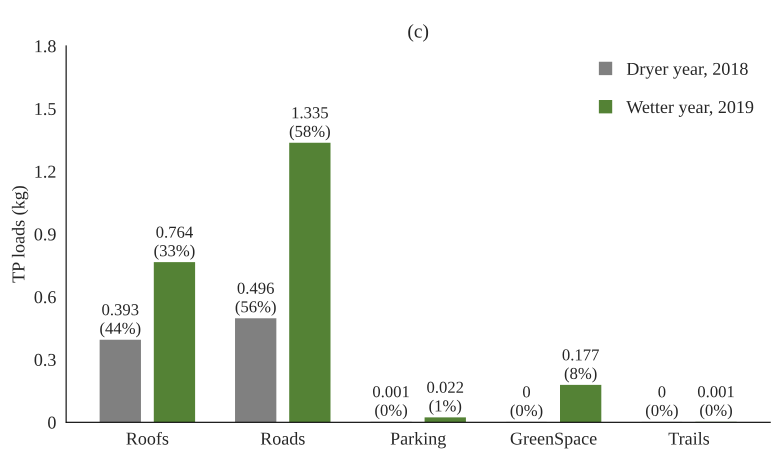 The height and width of the screenshot is (459, 778). I want to click on x-tick-label: Parking, so click(418, 440).